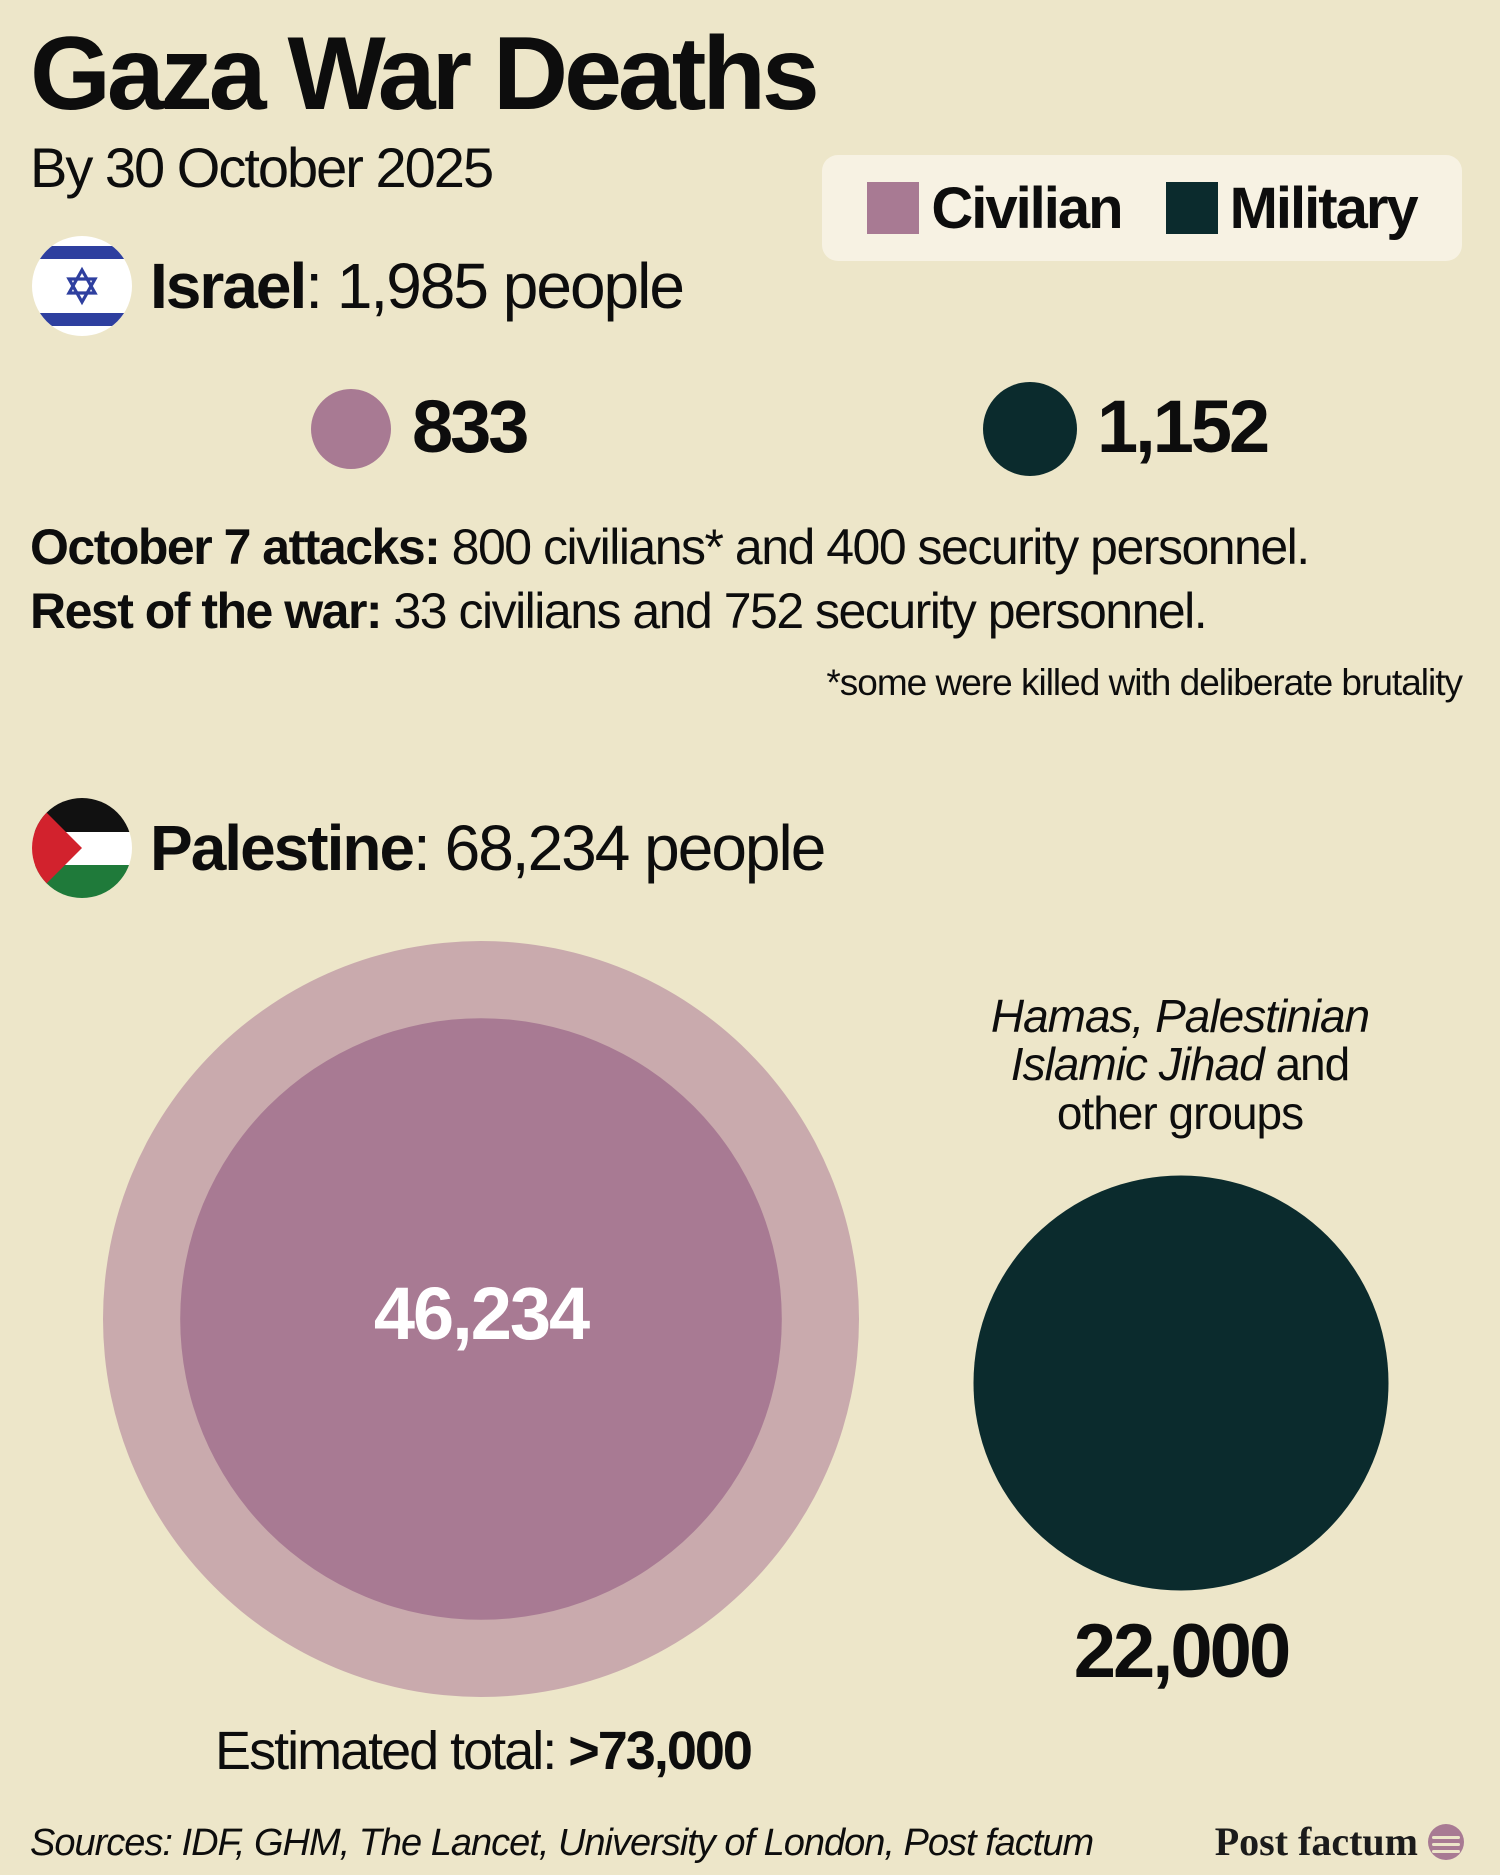 The image size is (1500, 1875). I want to click on palestine-total: : 68,234 people, so click(619, 848).